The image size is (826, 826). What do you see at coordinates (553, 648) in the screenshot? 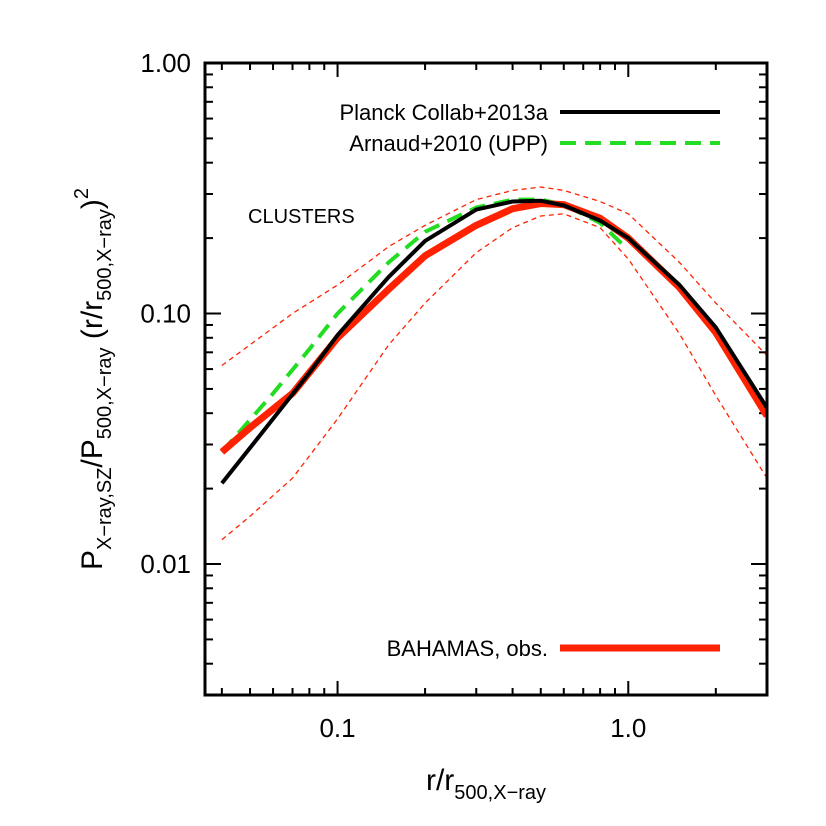
I see `legend-bahamas: BAHAMAS, obs.` at bounding box center [553, 648].